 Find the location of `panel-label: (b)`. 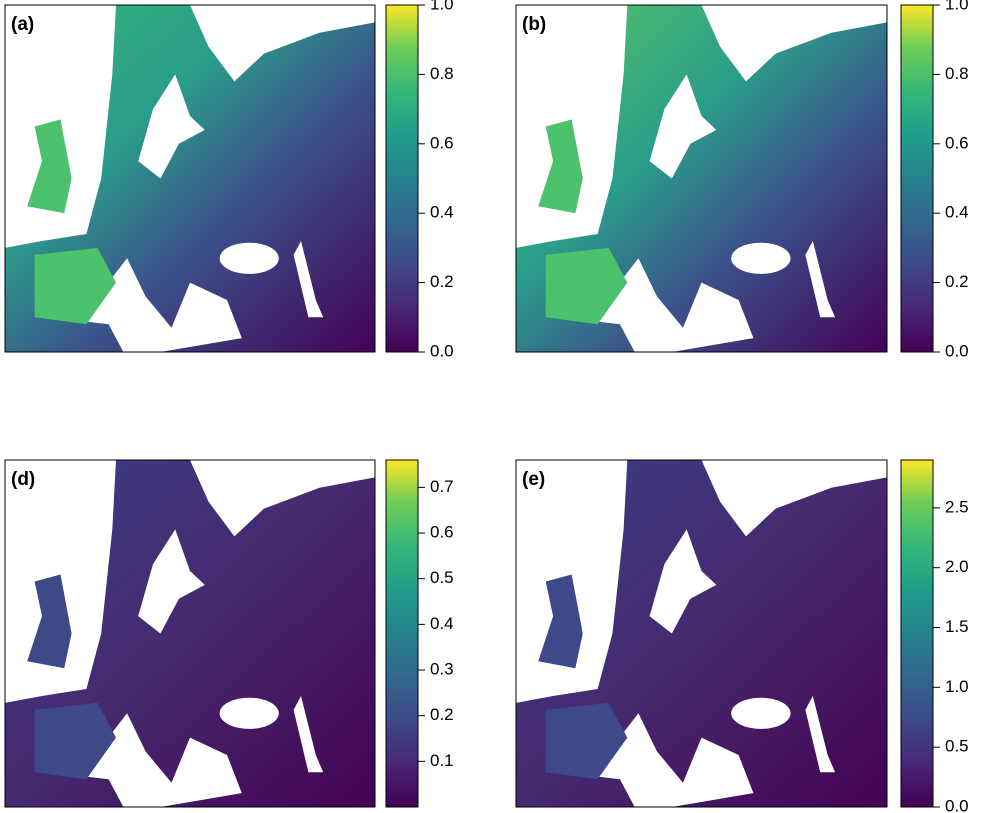

panel-label: (b) is located at coordinates (534, 24).